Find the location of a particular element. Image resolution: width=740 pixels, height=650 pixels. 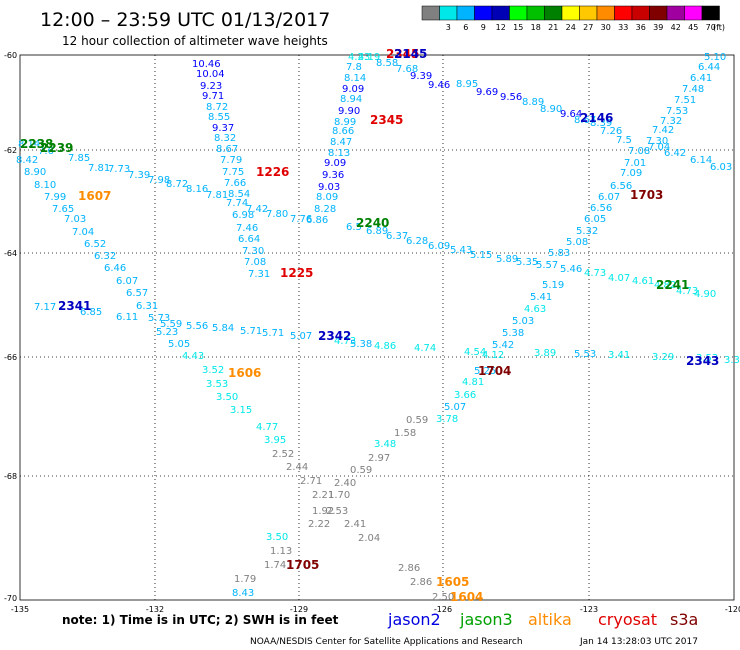

wave-height-value: 6.32 is located at coordinates (105, 256).